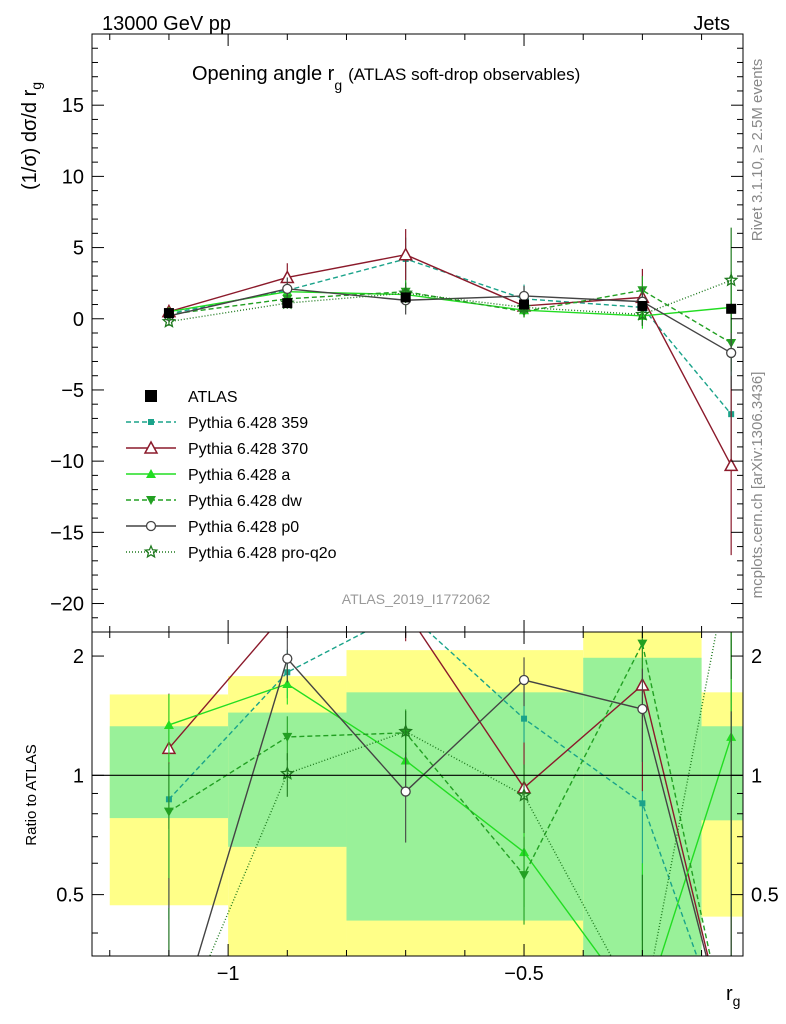 The width and height of the screenshot is (786, 1024). Describe the element at coordinates (248, 449) in the screenshot. I see `legend-label: Pythia 6.428 370` at that location.